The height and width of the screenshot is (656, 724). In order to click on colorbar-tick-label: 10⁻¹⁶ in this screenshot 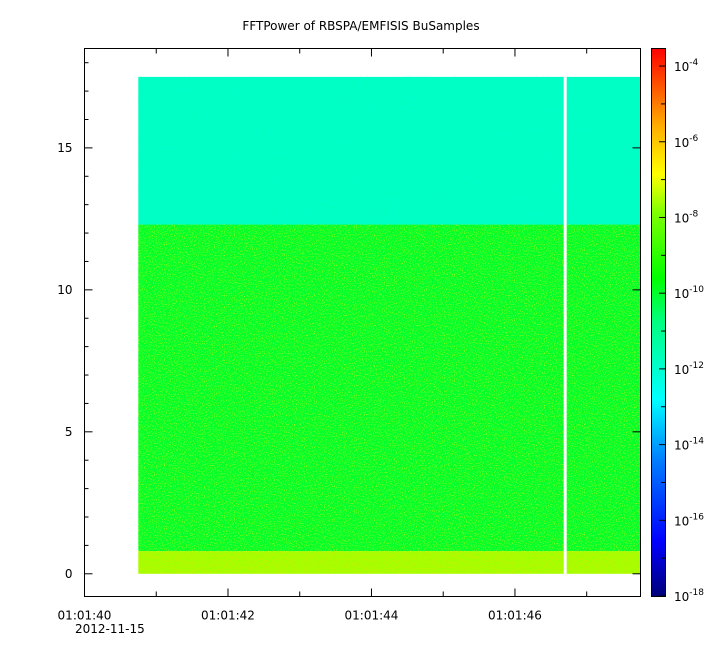, I will do `click(689, 520)`.